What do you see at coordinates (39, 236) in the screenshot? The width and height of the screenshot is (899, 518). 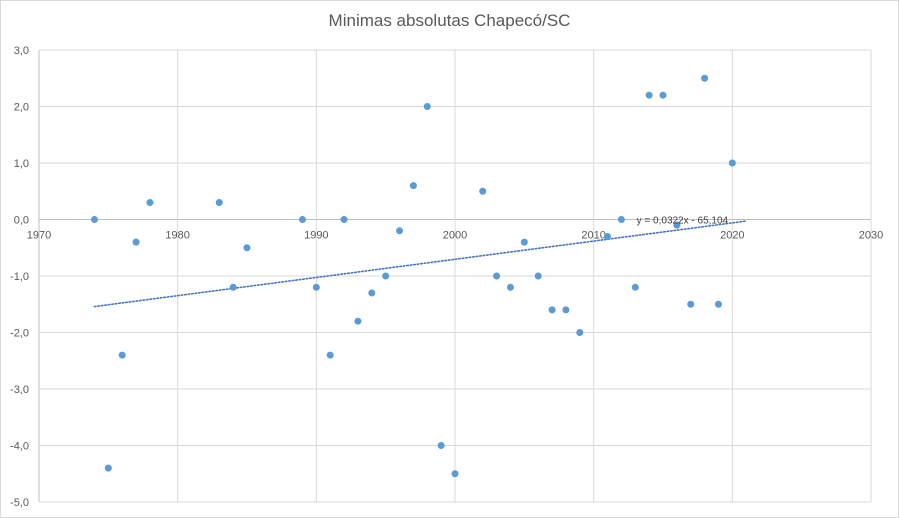 I see `x-tick-label: 1970` at bounding box center [39, 236].